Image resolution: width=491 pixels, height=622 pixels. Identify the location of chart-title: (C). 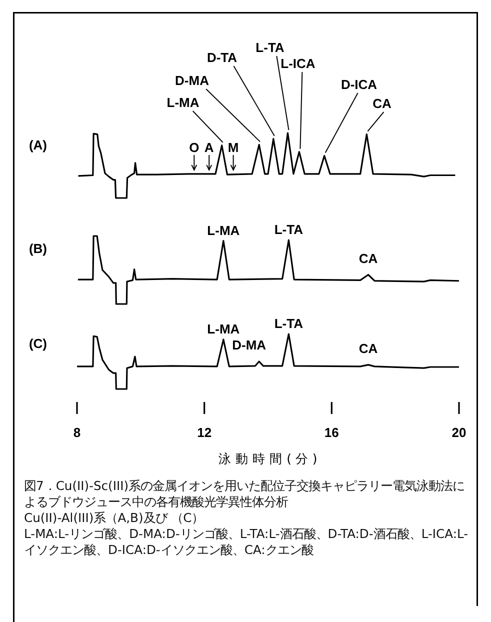
(38, 343).